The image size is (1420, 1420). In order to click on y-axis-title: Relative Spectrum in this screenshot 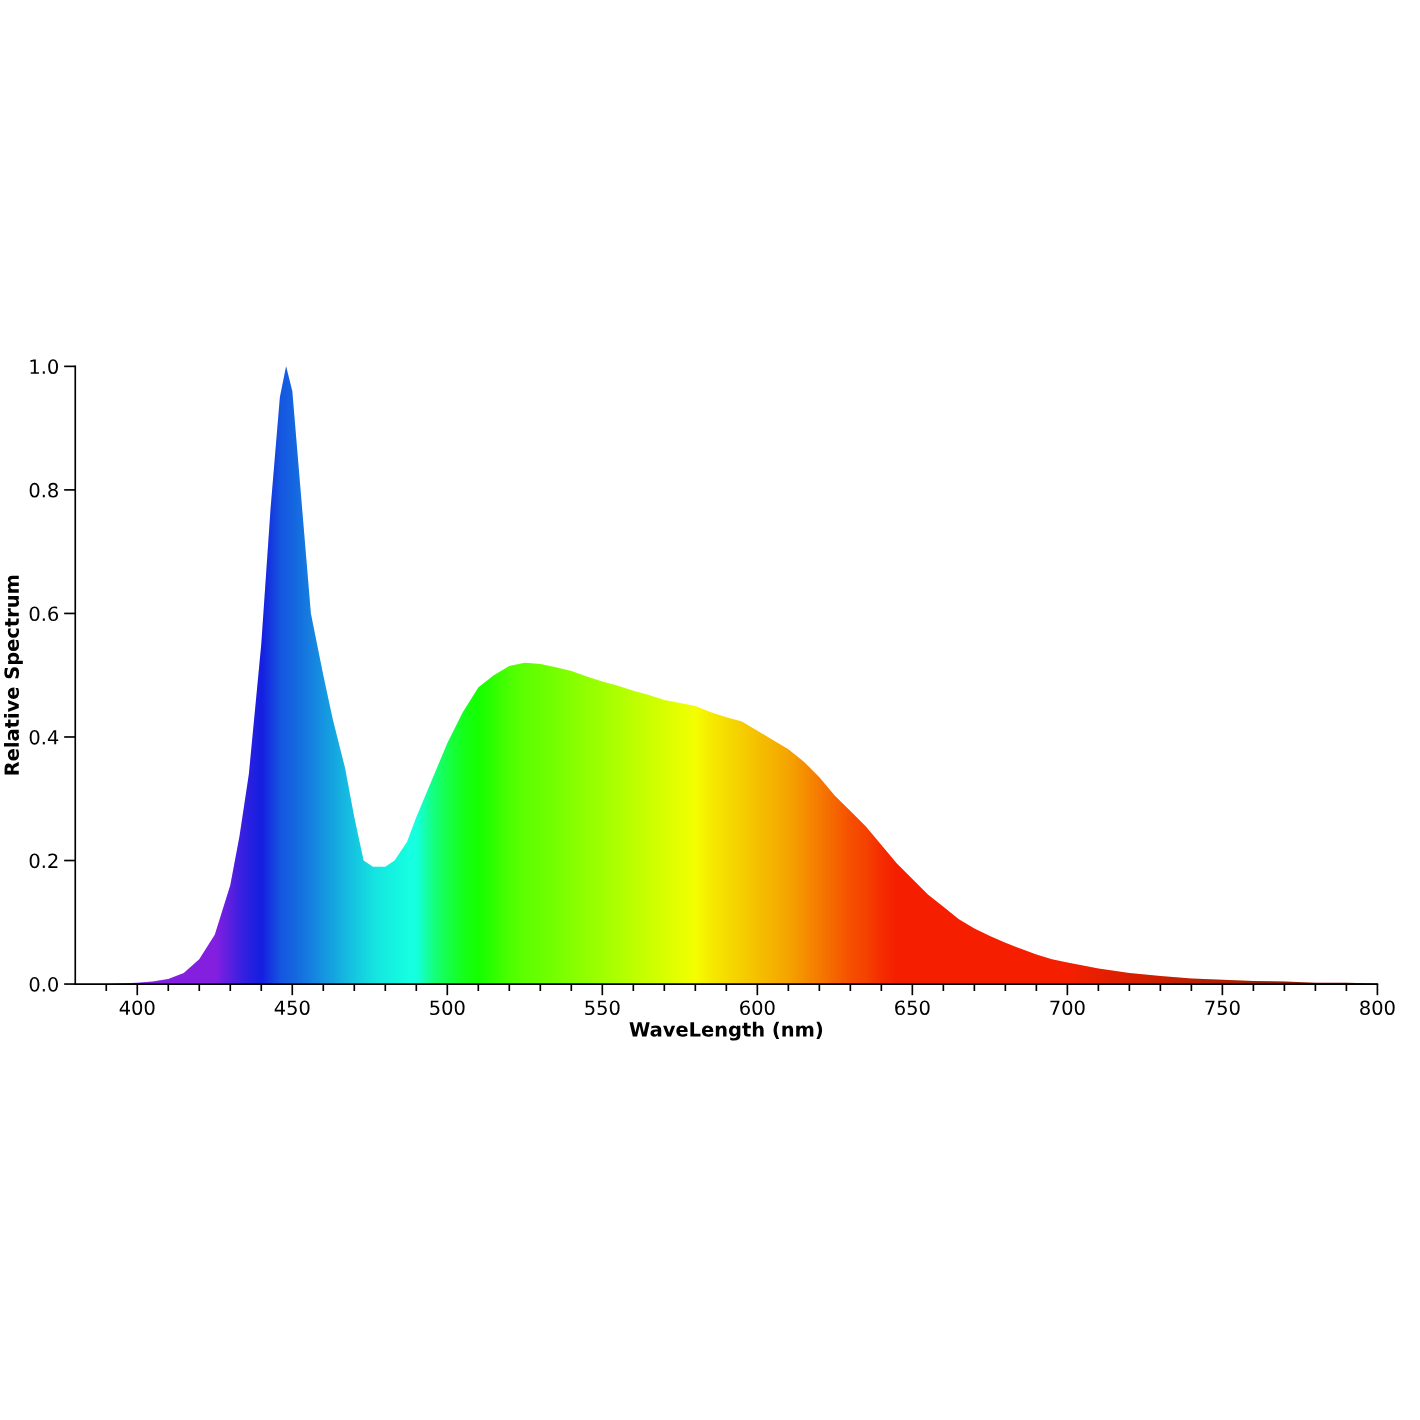, I will do `click(13, 675)`.